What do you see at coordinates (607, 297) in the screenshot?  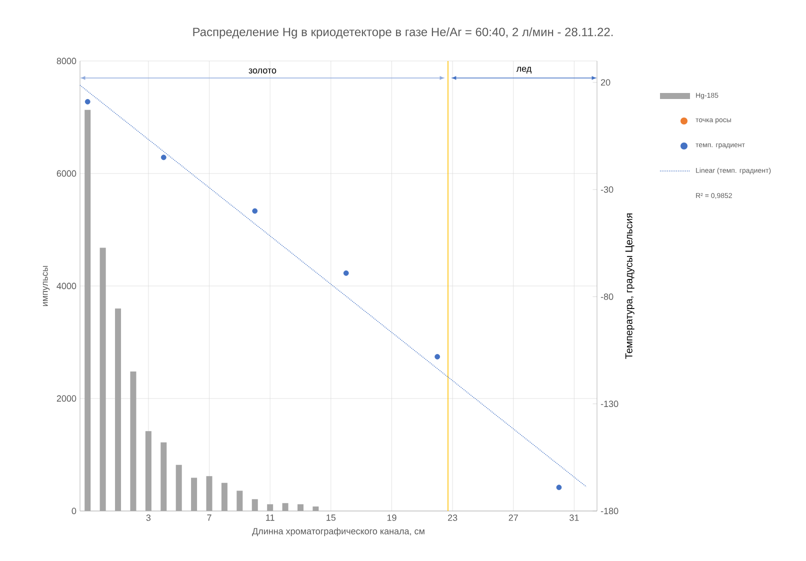 I see `y2-tick-label: -80` at bounding box center [607, 297].